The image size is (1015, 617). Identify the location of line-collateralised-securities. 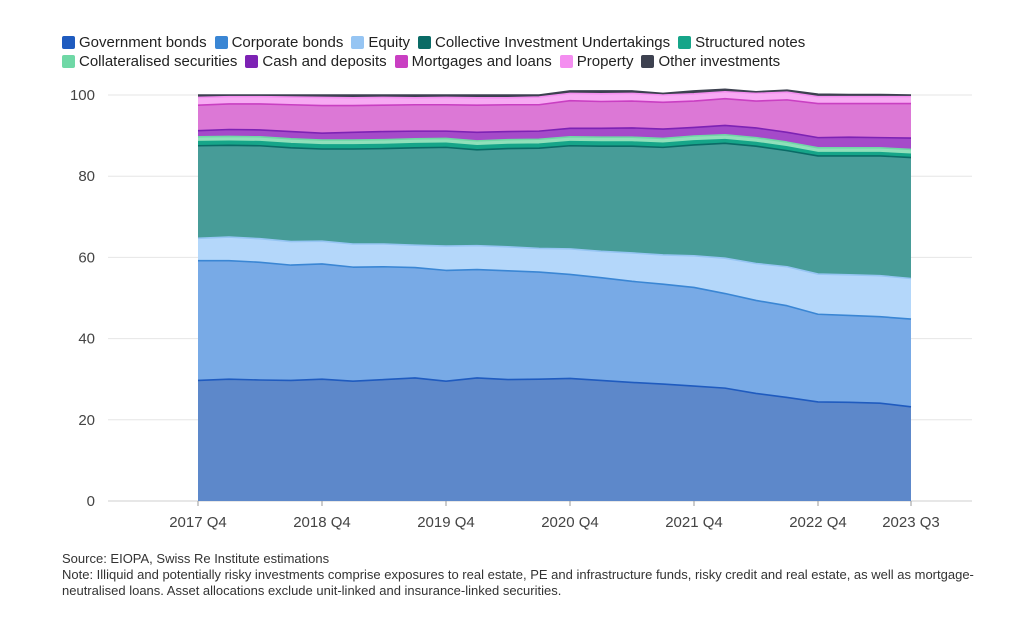
(554, 142).